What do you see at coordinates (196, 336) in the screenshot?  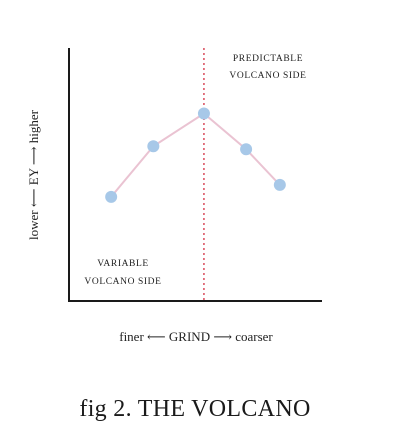 I see `x-axis-label: finer ⟵ GRIND ⟶ coarser` at bounding box center [196, 336].